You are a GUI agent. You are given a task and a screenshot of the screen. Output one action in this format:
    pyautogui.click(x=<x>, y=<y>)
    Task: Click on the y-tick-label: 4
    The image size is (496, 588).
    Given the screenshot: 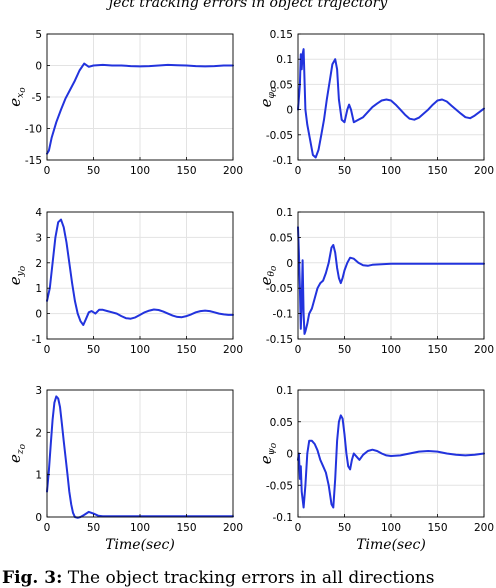 What is the action you would take?
    pyautogui.click(x=38, y=213)
    